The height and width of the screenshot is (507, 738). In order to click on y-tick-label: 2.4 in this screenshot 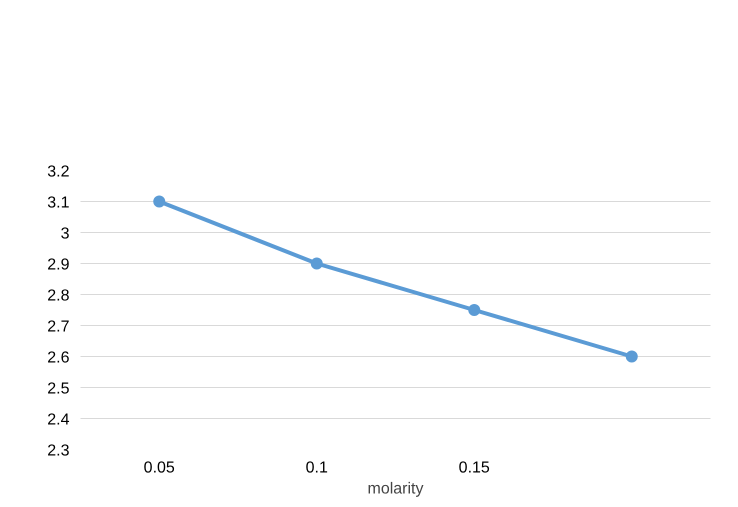, I will do `click(58, 420)`.